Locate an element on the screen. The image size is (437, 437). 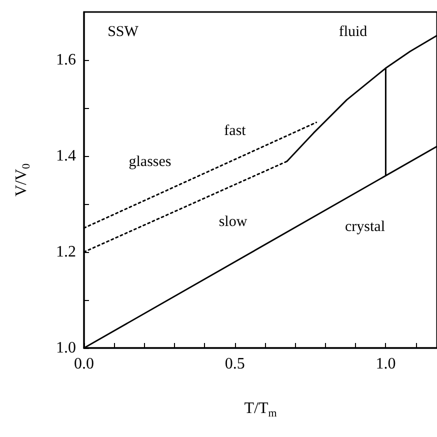
y-axis-title: V/V0 is located at coordinates (22, 179).